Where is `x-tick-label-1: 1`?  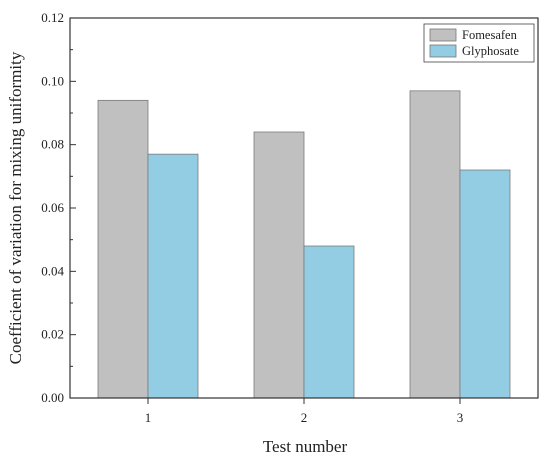
x-tick-label-1: 1 is located at coordinates (148, 417).